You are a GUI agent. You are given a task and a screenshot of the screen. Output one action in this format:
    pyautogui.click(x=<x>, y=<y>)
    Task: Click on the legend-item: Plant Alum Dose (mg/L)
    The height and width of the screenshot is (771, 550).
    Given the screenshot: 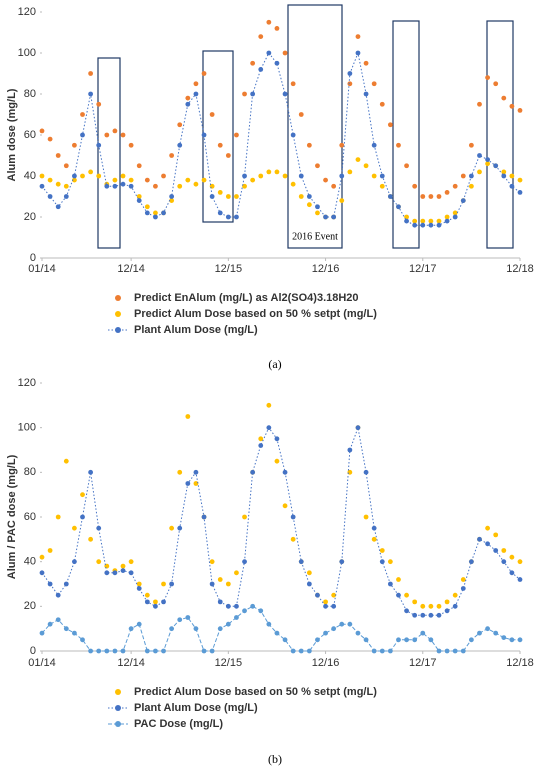 What is the action you would take?
    pyautogui.click(x=183, y=708)
    